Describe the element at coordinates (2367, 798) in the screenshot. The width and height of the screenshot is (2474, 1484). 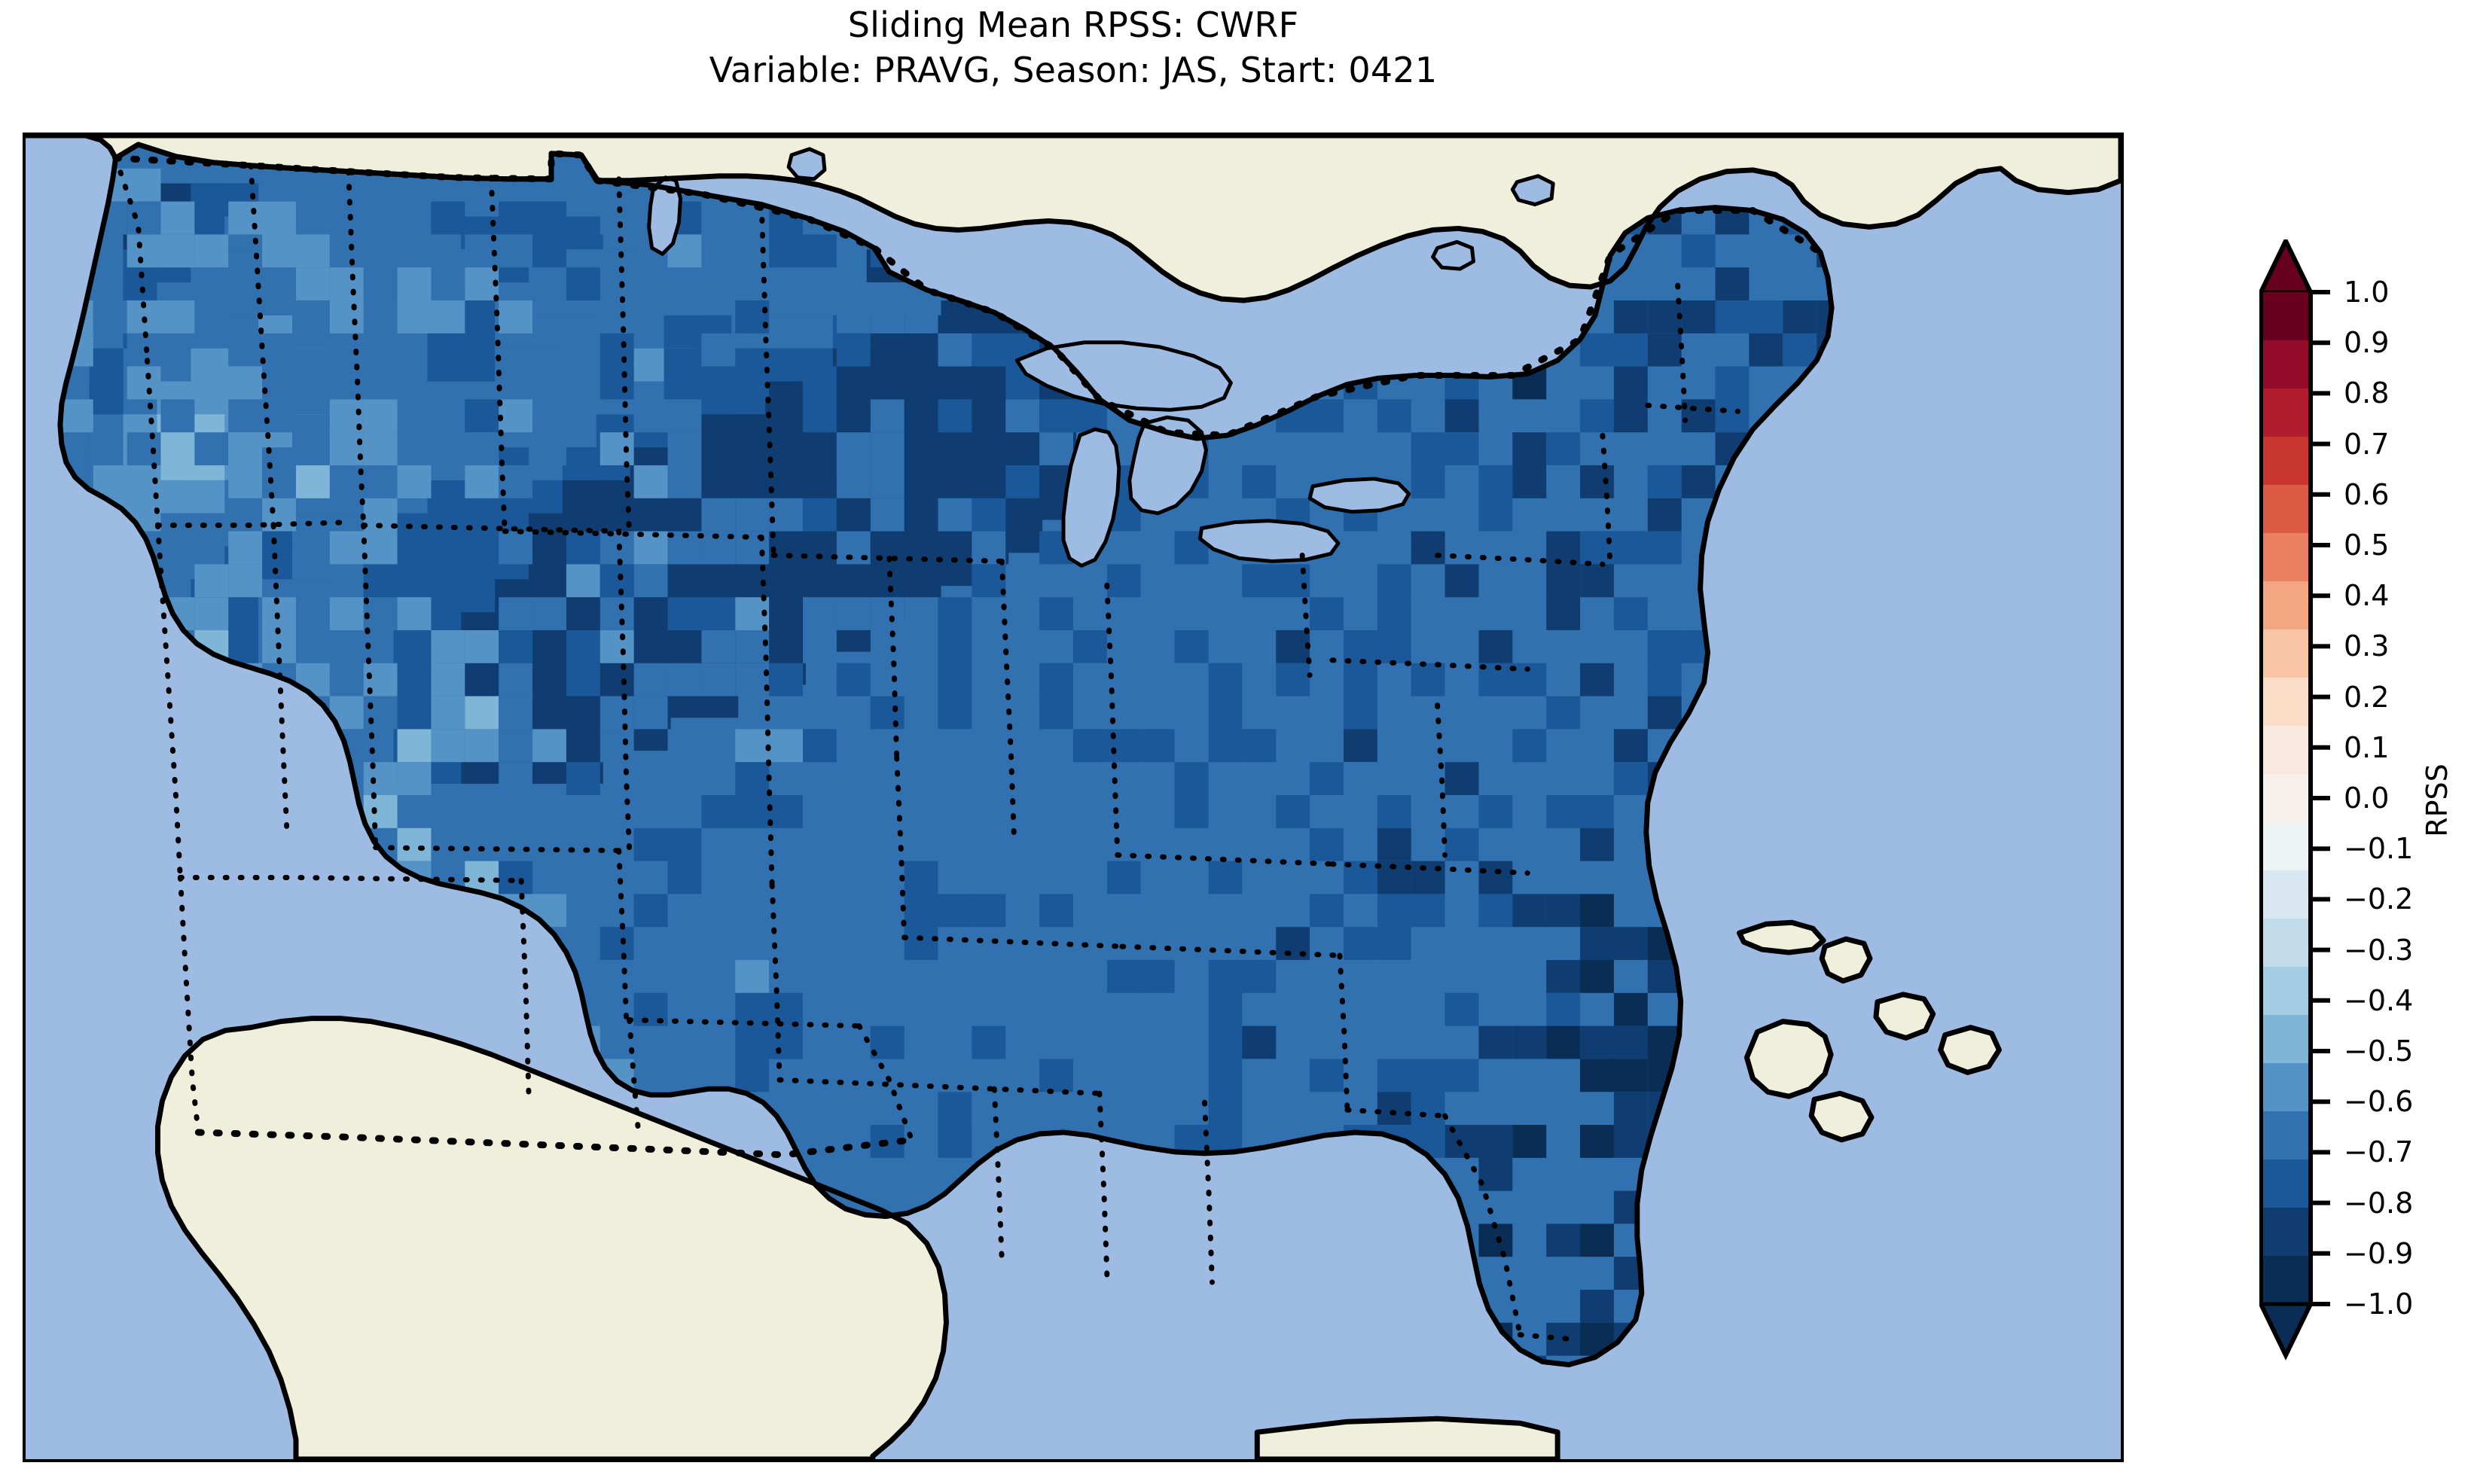
I see `colorbar-tick-label: 0.0` at that location.